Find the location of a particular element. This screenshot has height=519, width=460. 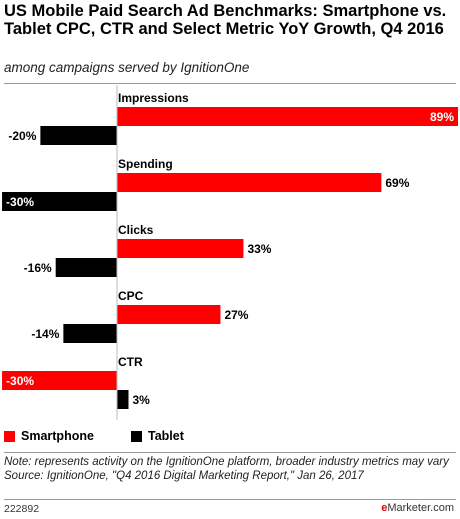

category-label-cpc: CPC is located at coordinates (131, 296).